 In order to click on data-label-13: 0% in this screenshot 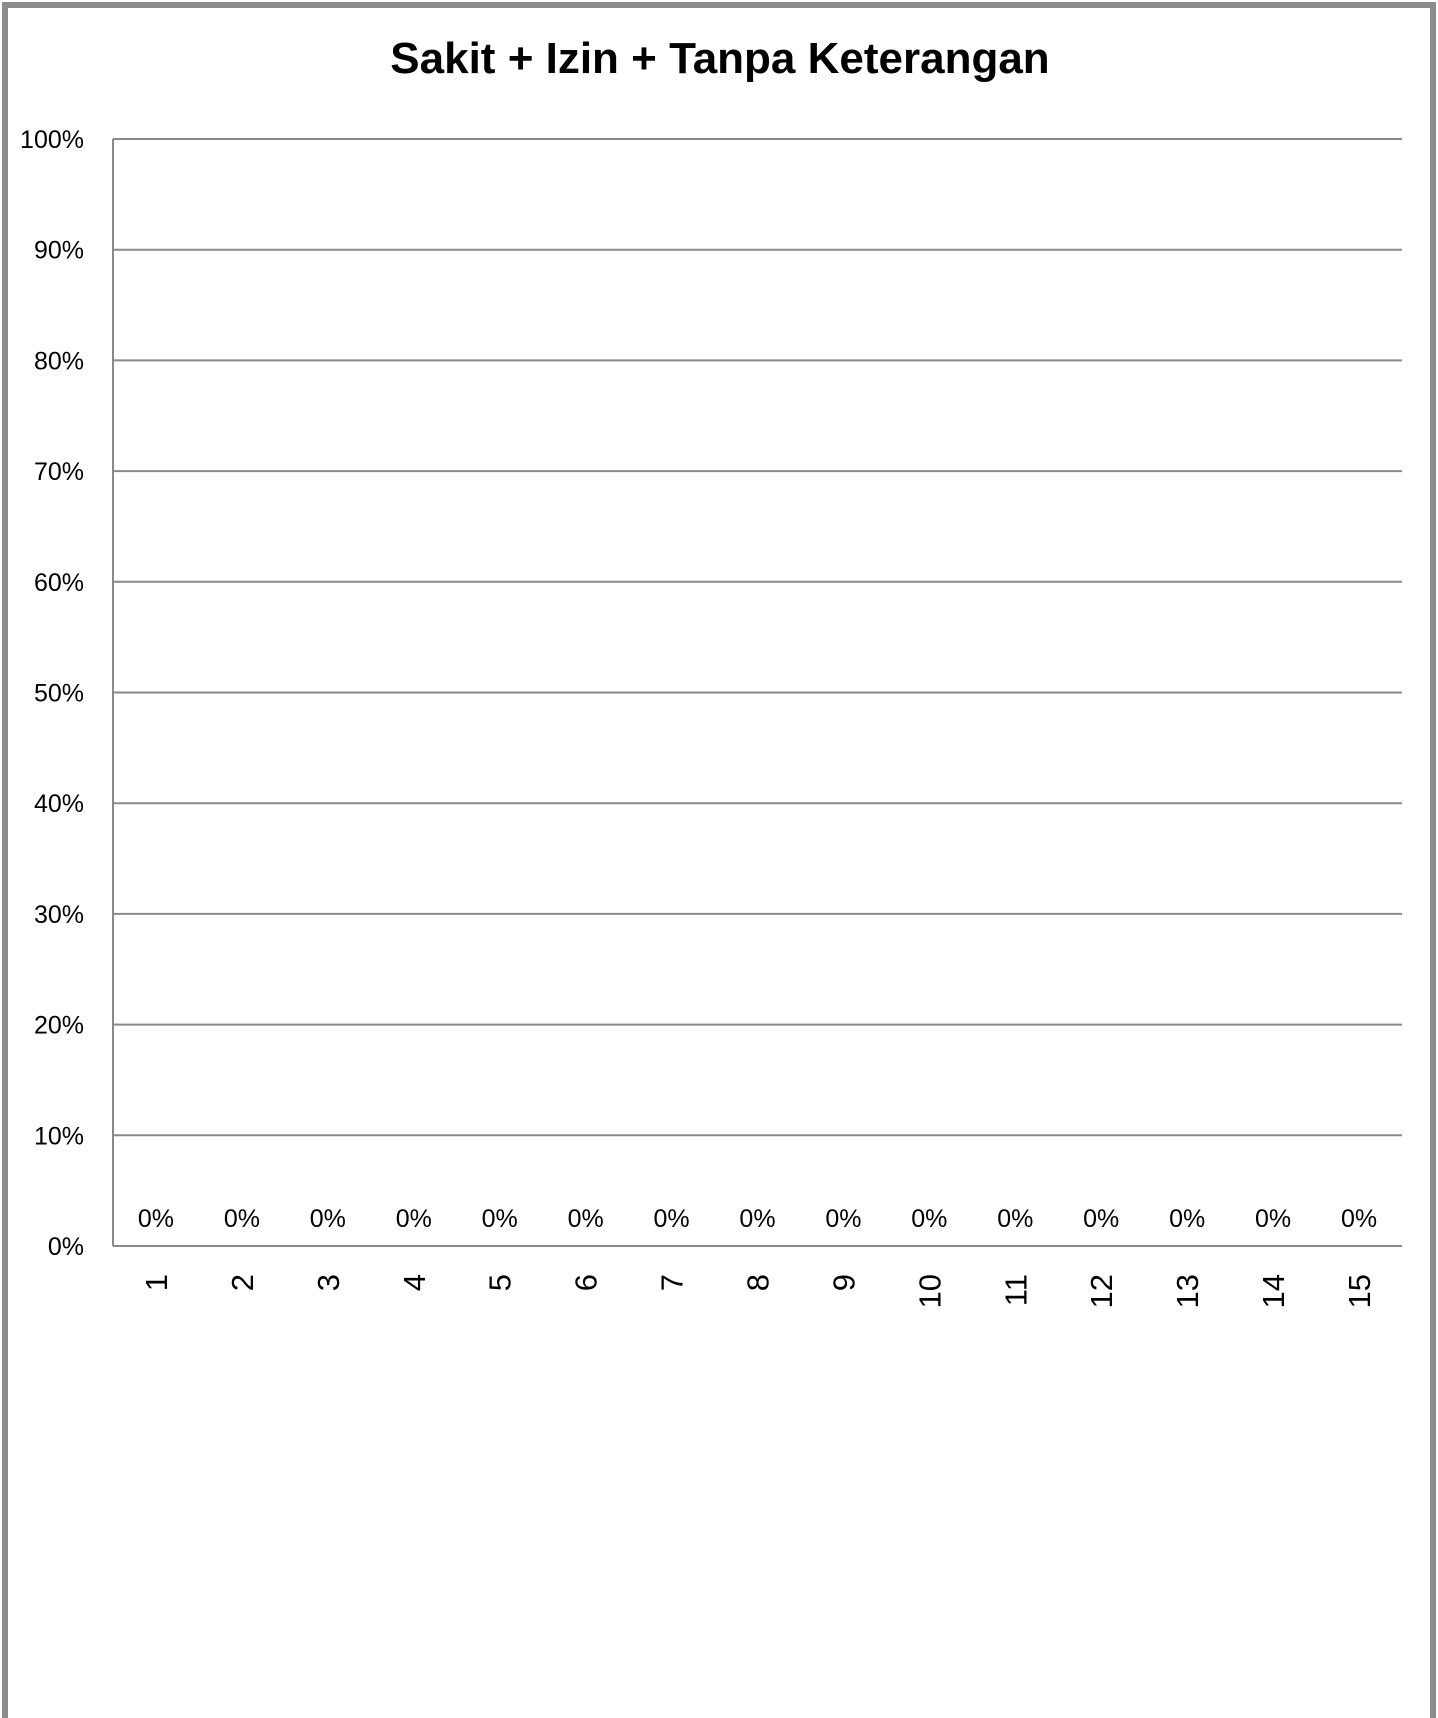, I will do `click(1187, 1219)`.